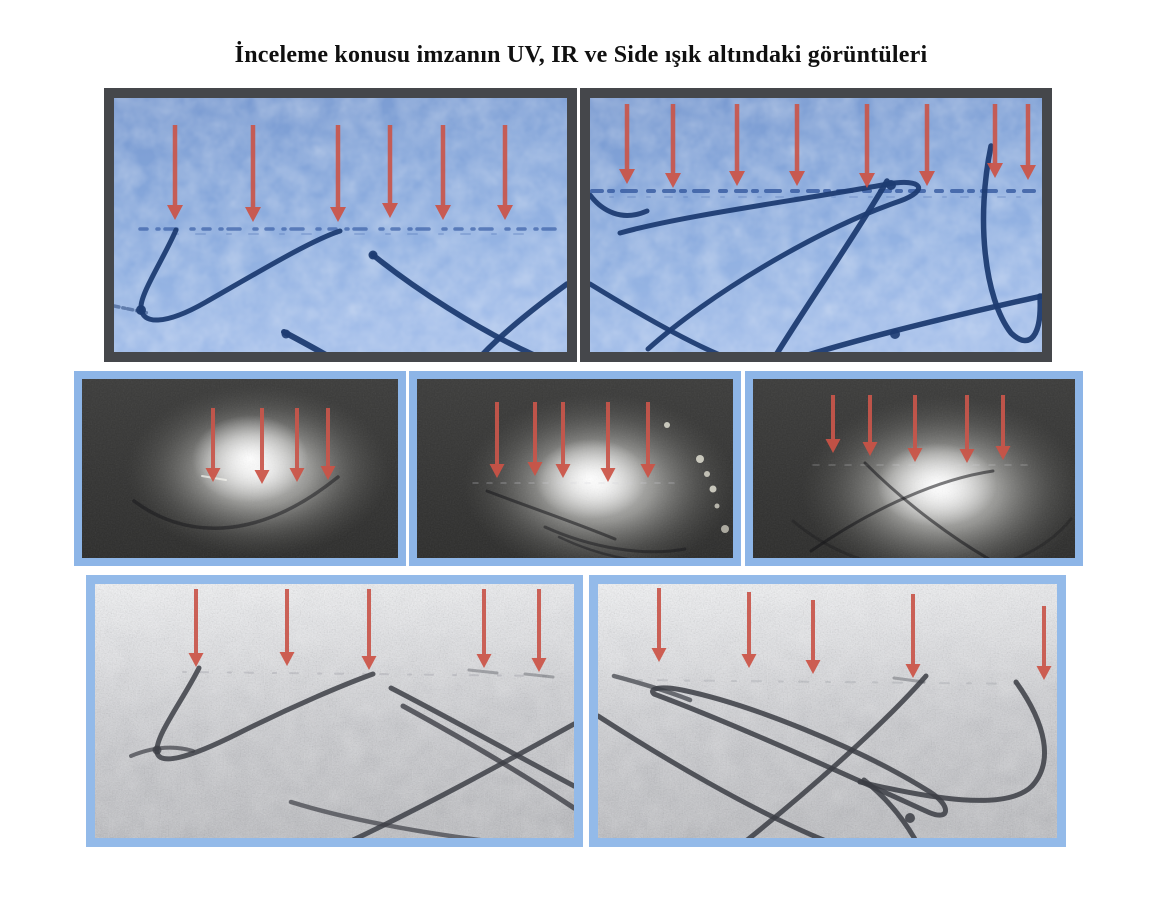 Image resolution: width=1162 pixels, height=911 pixels. I want to click on uv-photo-right, so click(816, 225).